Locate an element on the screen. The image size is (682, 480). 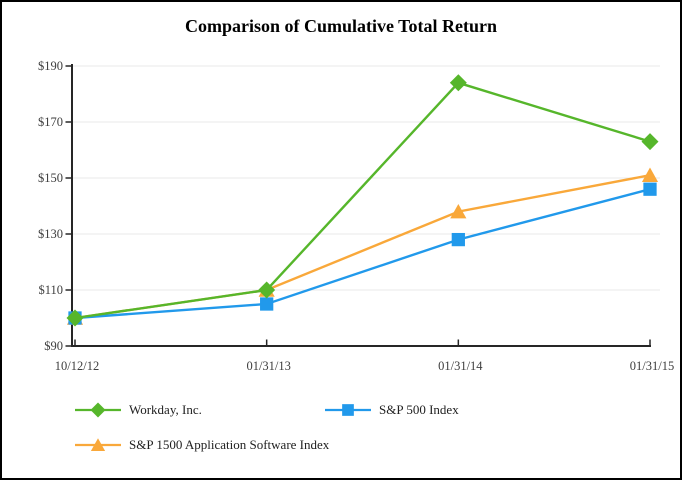
sp500-square-icon is located at coordinates (348, 410).